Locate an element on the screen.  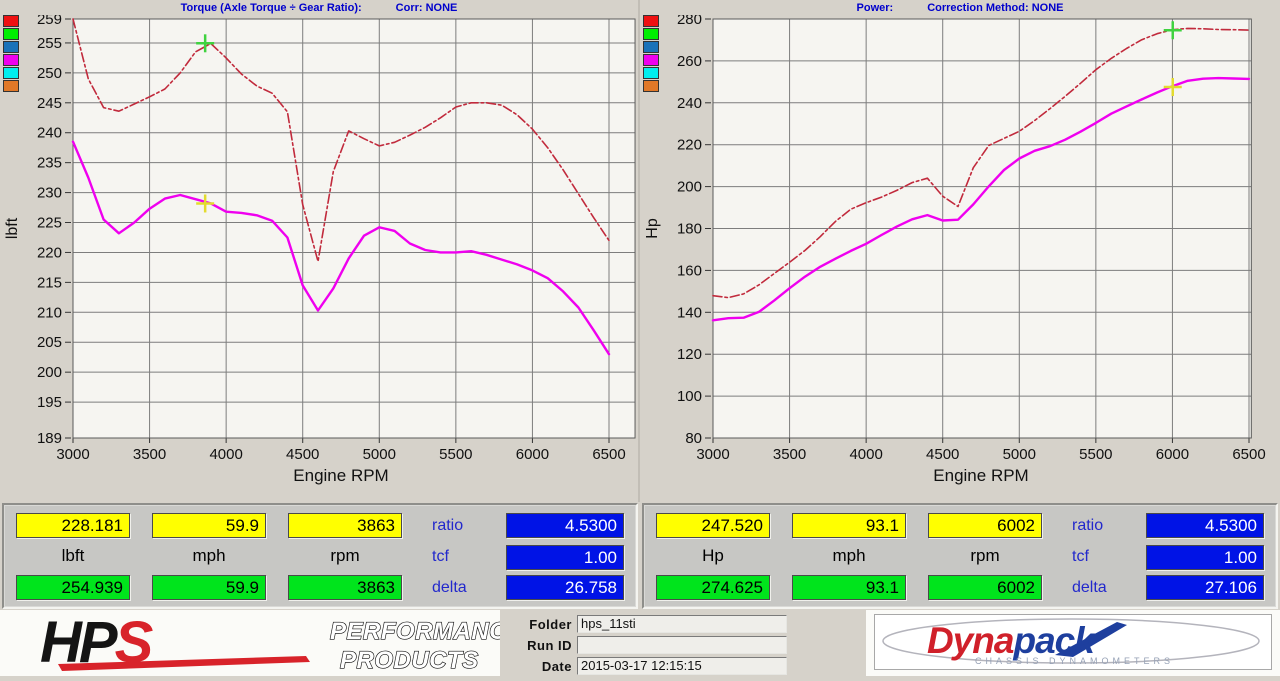
dynapack-tagline: CHASSIS DYNAMOMETERS is located at coordinates (1074, 661).